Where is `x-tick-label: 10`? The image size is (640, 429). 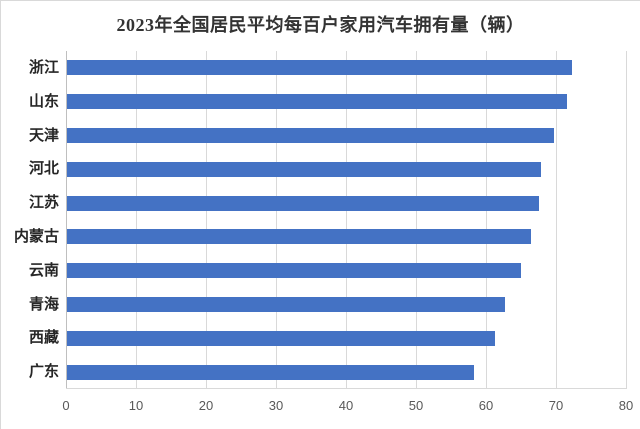
x-tick-label: 10 is located at coordinates (136, 405).